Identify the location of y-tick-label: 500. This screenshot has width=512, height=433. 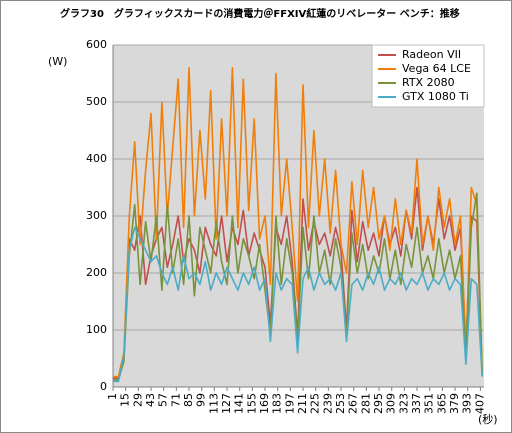
(96, 101).